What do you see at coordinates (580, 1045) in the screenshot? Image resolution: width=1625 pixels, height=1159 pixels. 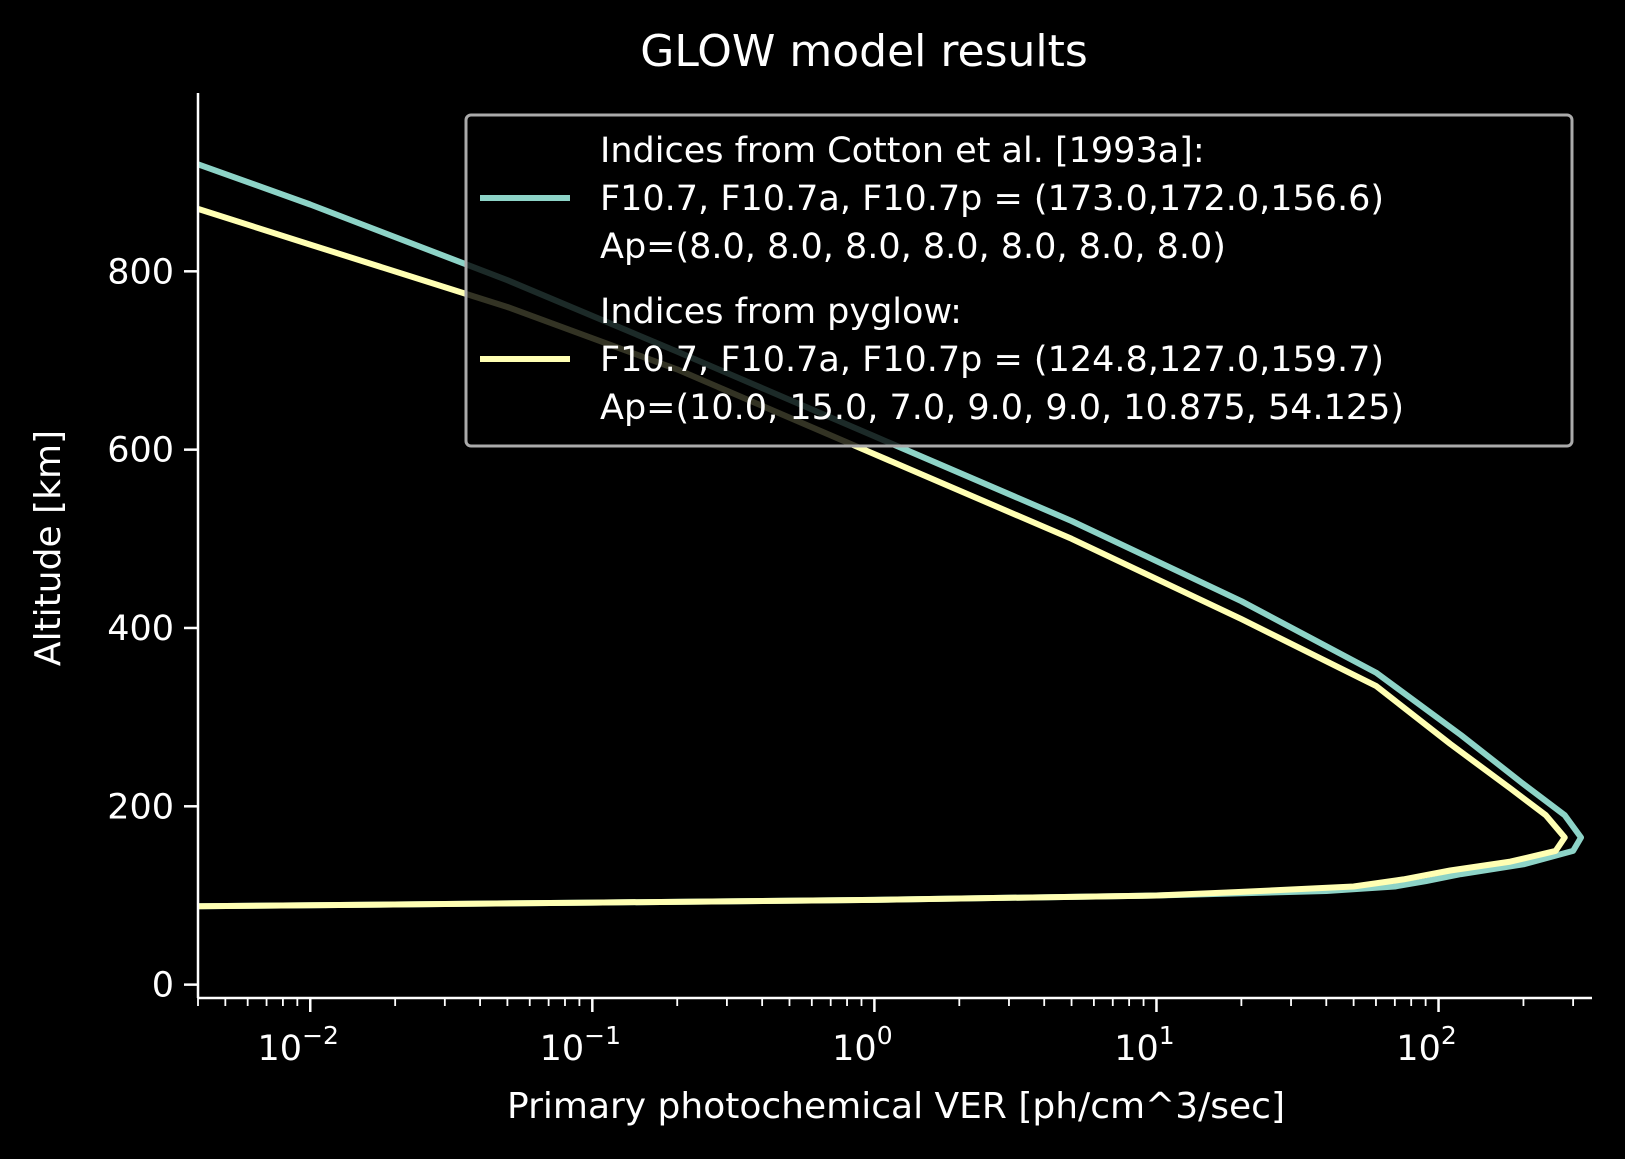 I see `x-tick-label: 10⁻¹` at bounding box center [580, 1045].